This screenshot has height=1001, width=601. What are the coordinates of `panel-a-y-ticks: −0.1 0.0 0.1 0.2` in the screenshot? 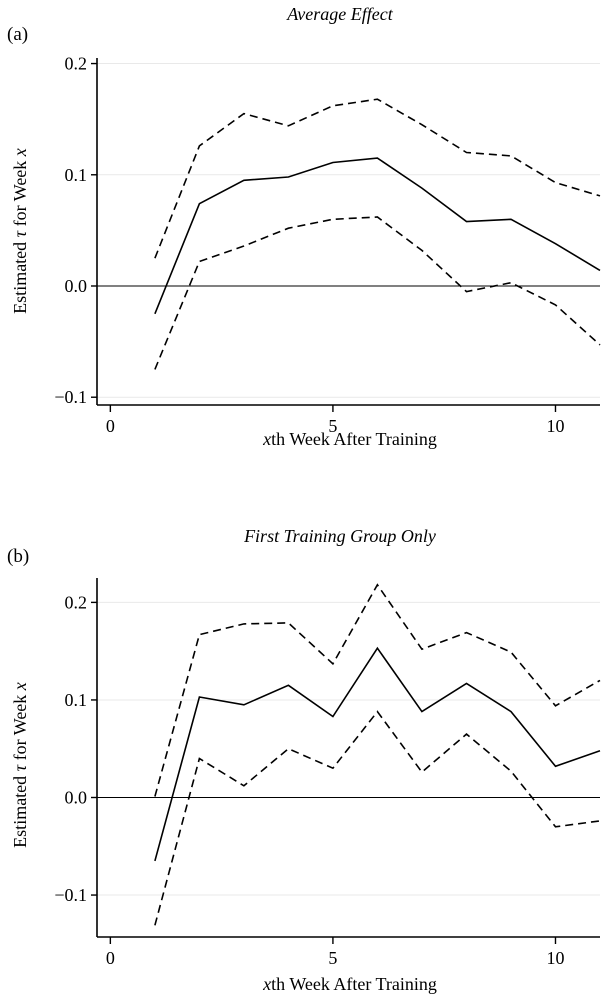 It's located at (75, 230).